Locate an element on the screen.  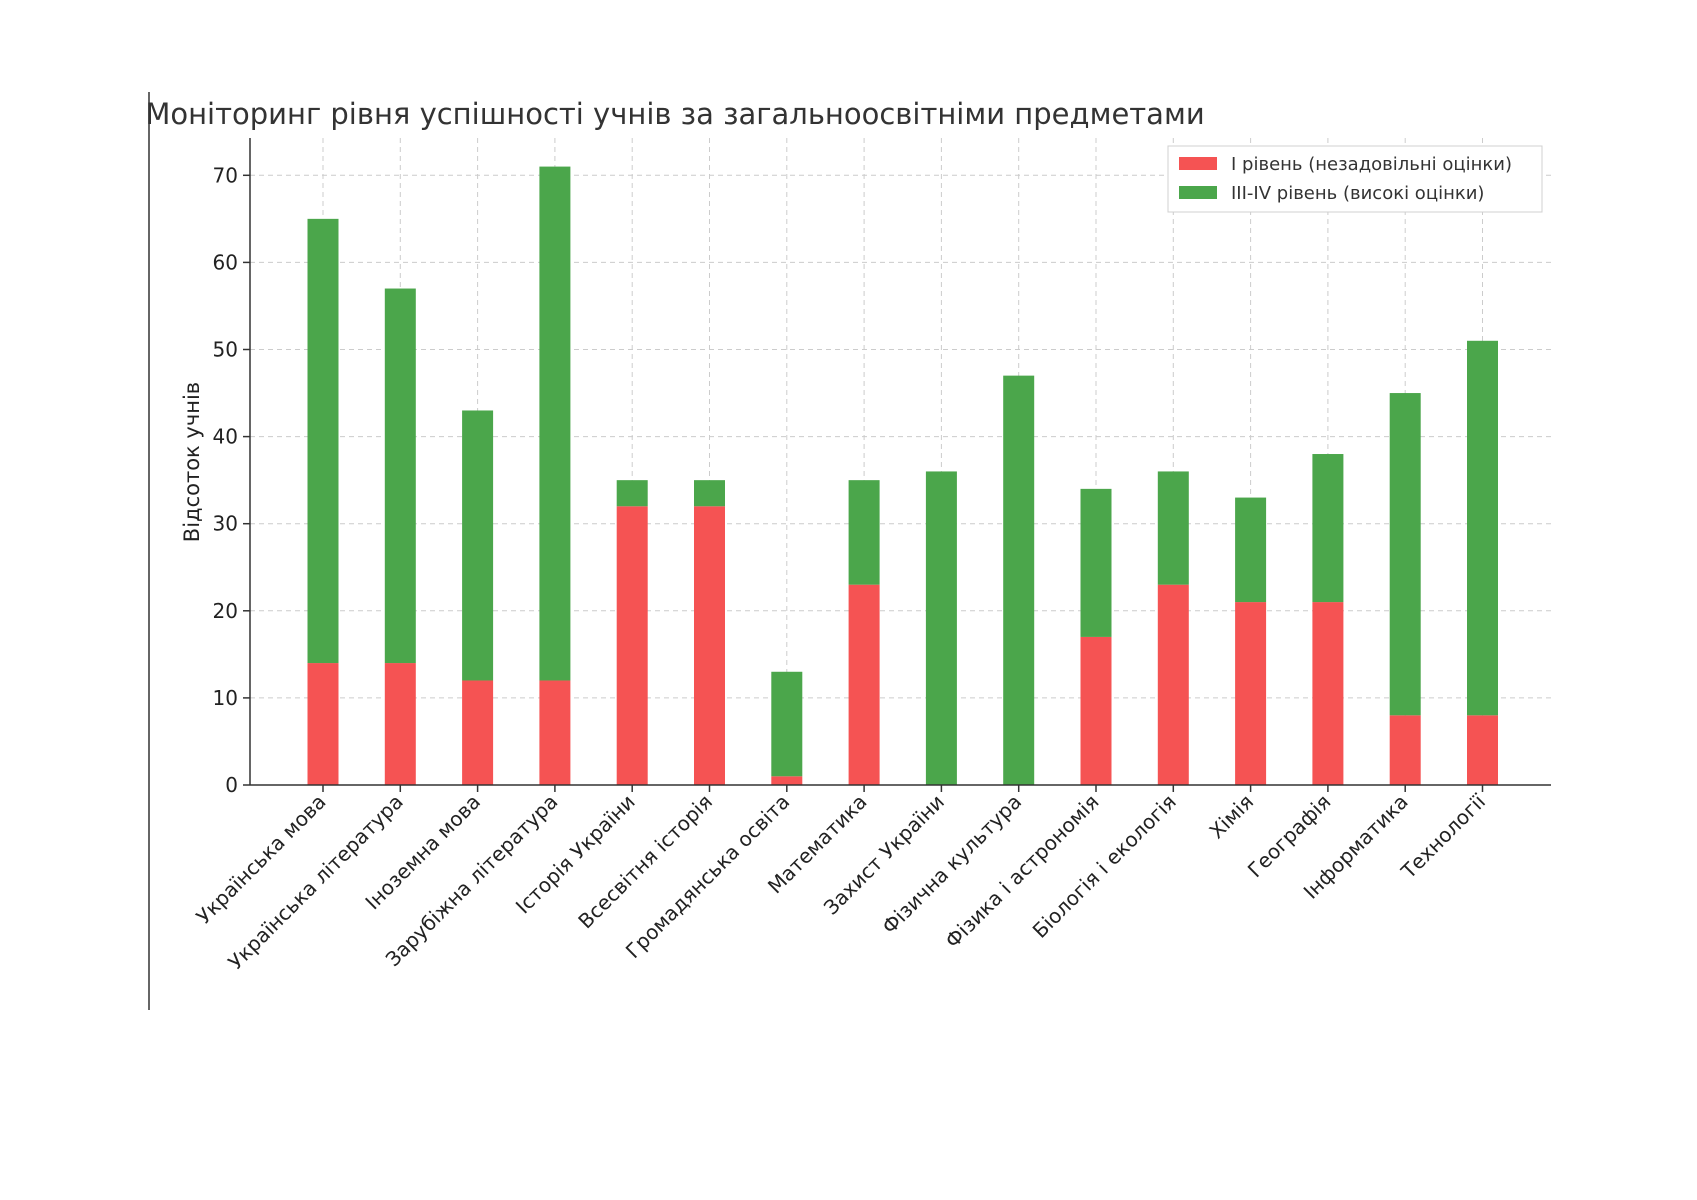
legend-label-level-1: I рівень (незадовільні оцінки) is located at coordinates (1371, 164).